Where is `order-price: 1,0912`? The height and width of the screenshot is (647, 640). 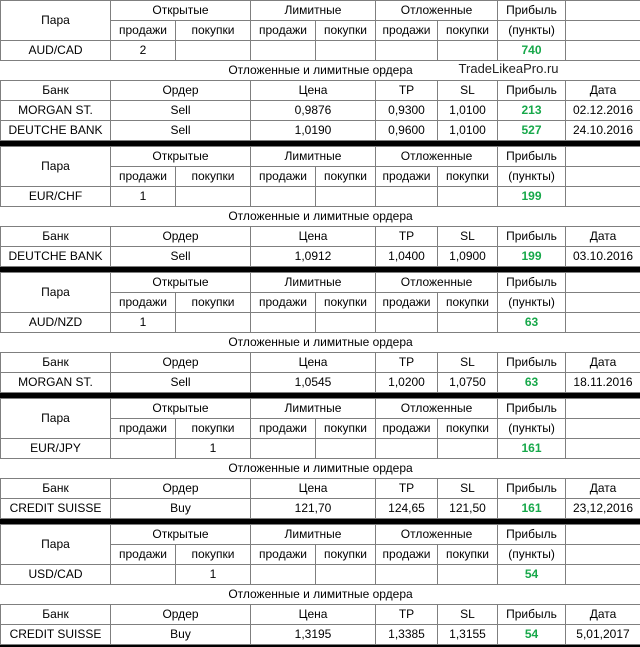
order-price: 1,0912 is located at coordinates (313, 257).